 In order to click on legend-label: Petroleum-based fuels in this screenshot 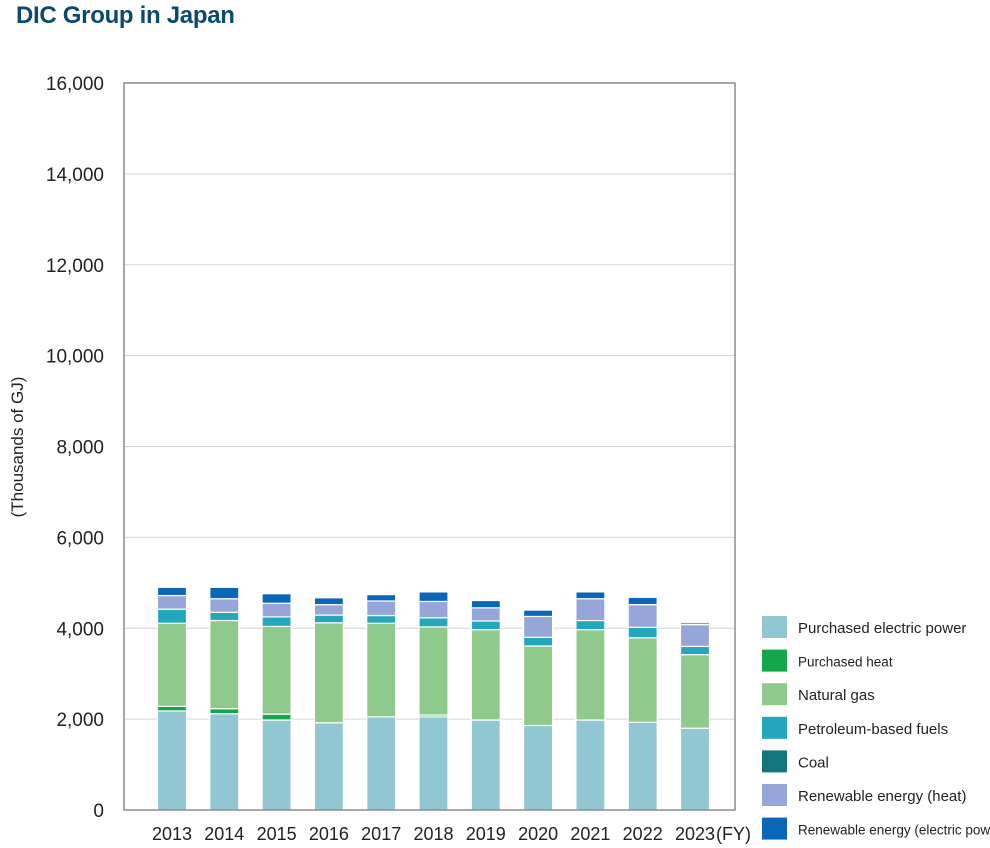, I will do `click(873, 729)`.